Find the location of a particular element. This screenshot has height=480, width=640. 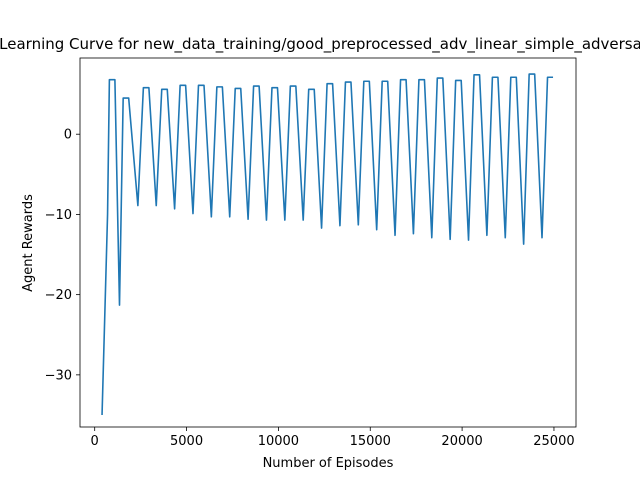

x-tick-label: 25000 is located at coordinates (553, 441).